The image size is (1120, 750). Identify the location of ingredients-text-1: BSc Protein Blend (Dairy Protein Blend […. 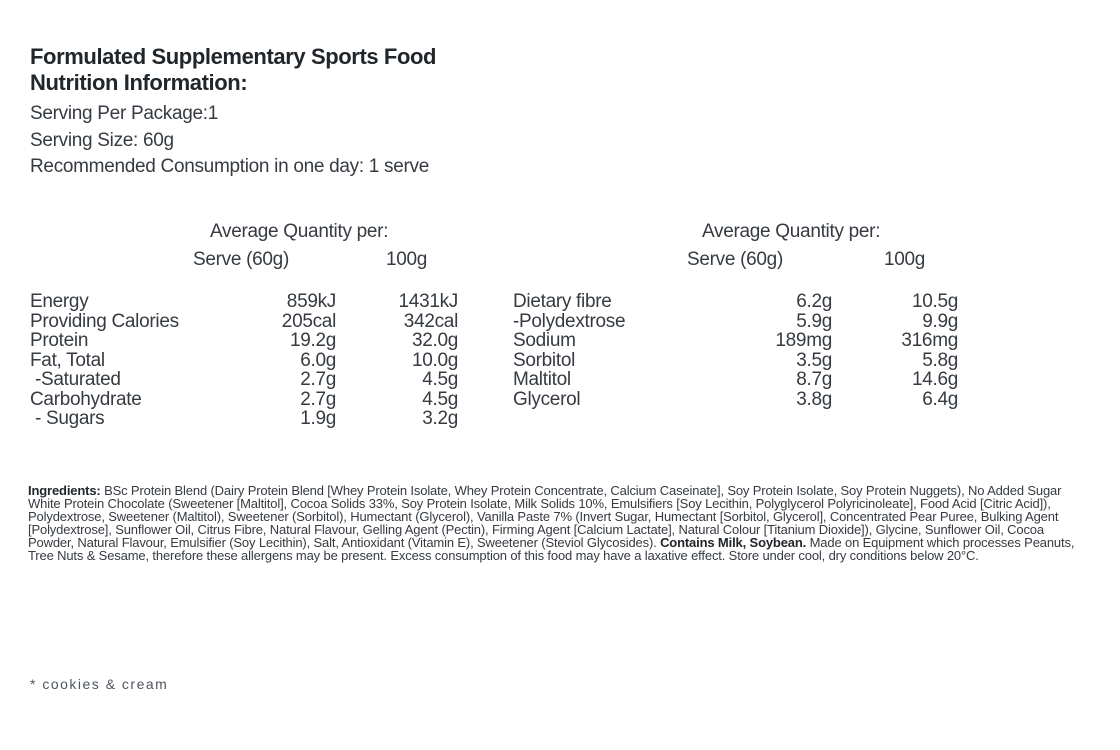
(545, 516).